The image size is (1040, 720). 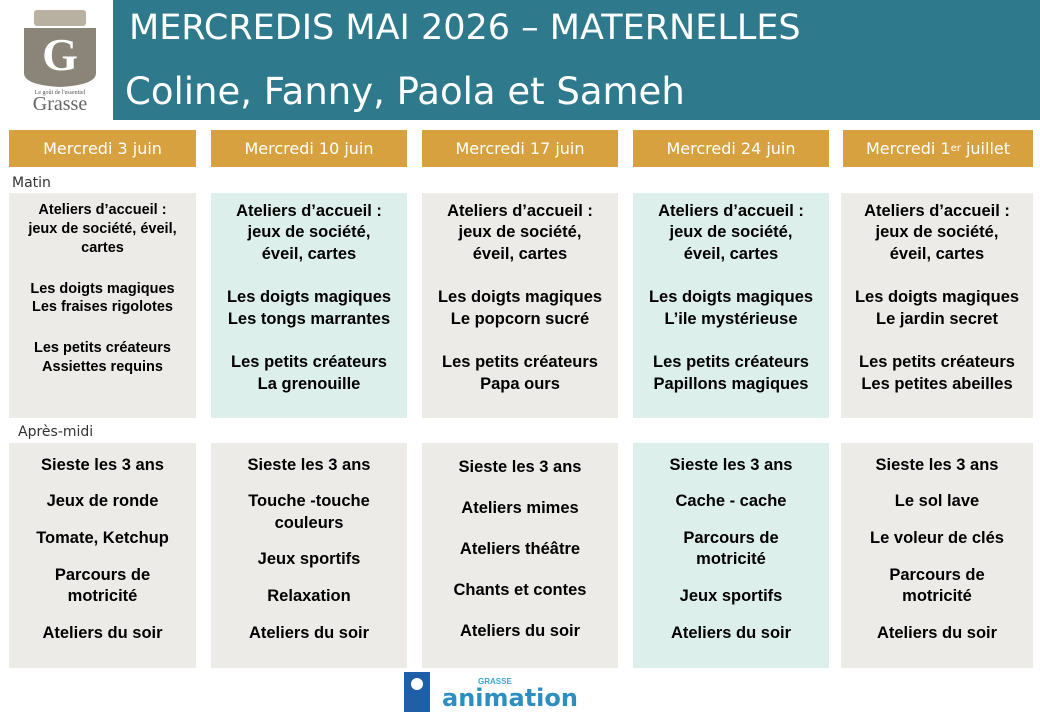 What do you see at coordinates (309, 559) in the screenshot?
I see `activity-group: Jeux sportifs` at bounding box center [309, 559].